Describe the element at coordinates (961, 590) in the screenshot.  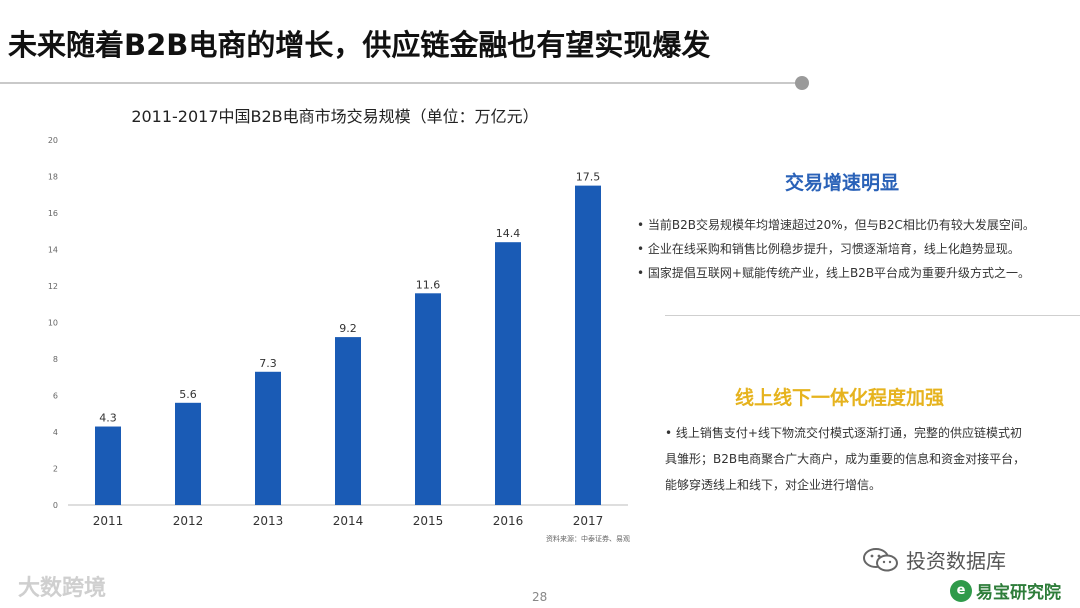
I see `logo-mark-icon: e` at that location.